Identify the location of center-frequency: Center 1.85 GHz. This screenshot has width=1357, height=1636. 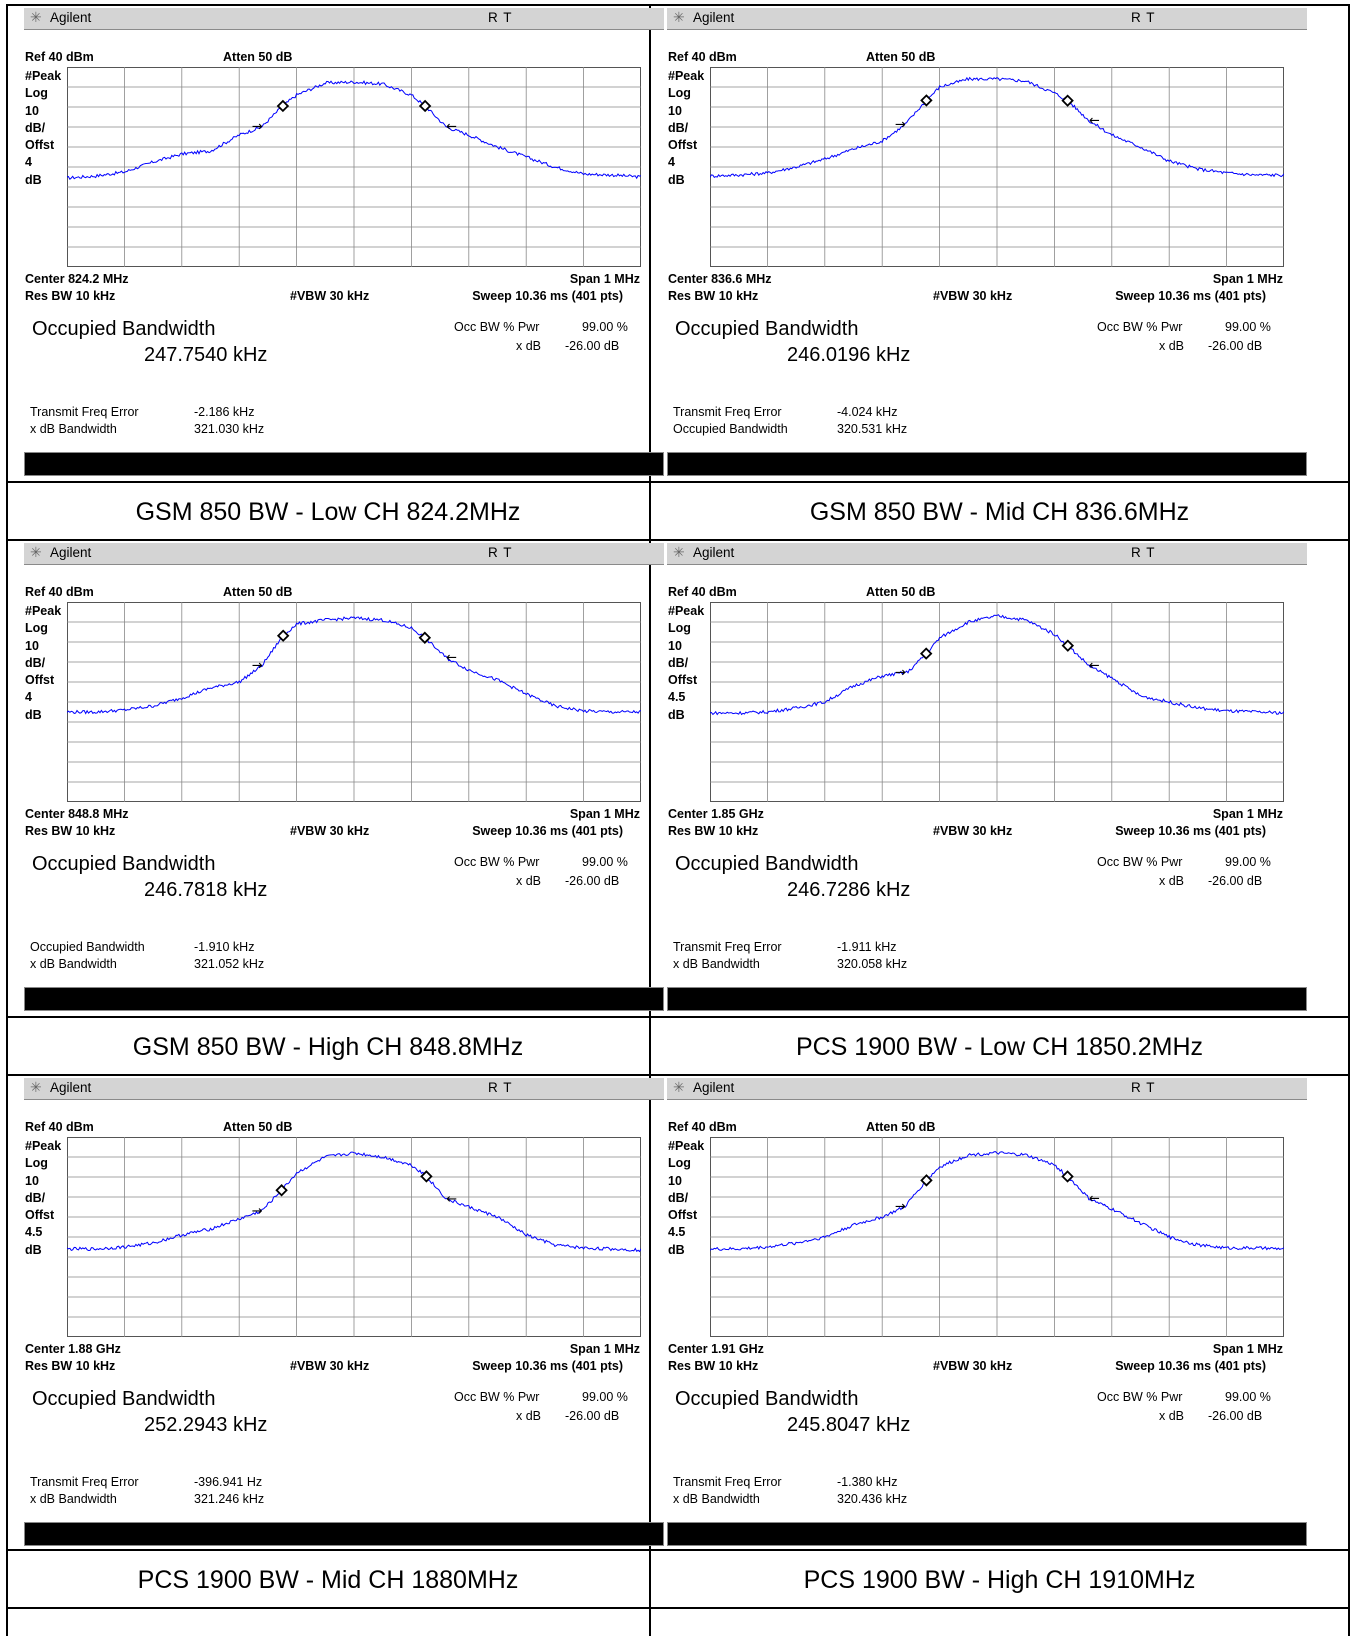
(716, 814).